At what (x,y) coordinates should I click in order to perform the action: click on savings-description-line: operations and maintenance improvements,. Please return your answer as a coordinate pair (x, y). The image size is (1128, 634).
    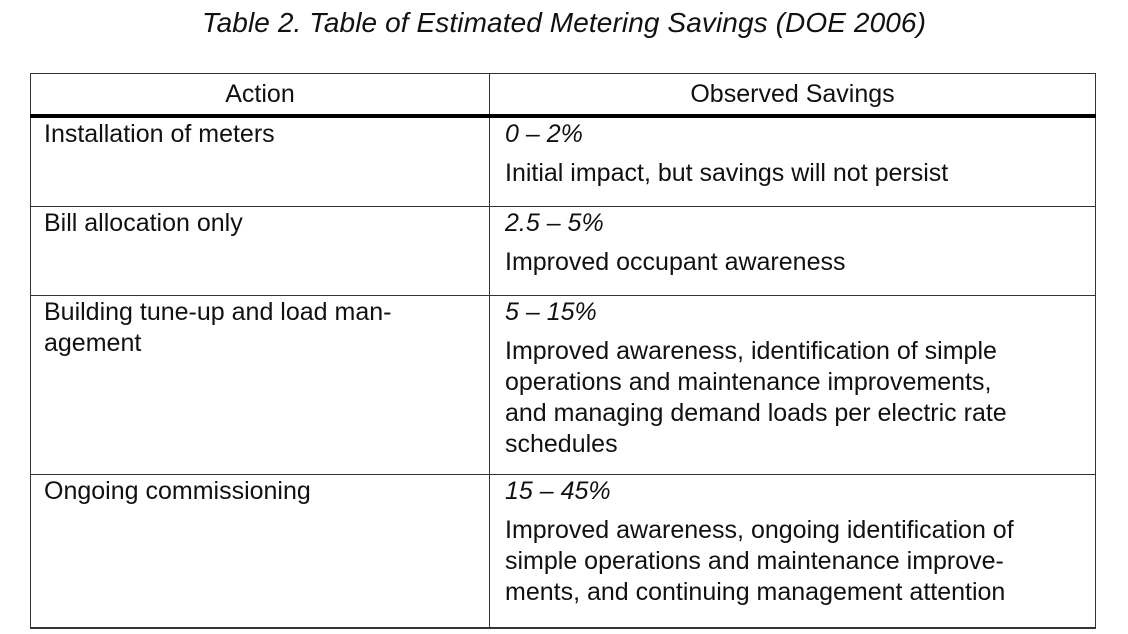
    Looking at the image, I should click on (748, 382).